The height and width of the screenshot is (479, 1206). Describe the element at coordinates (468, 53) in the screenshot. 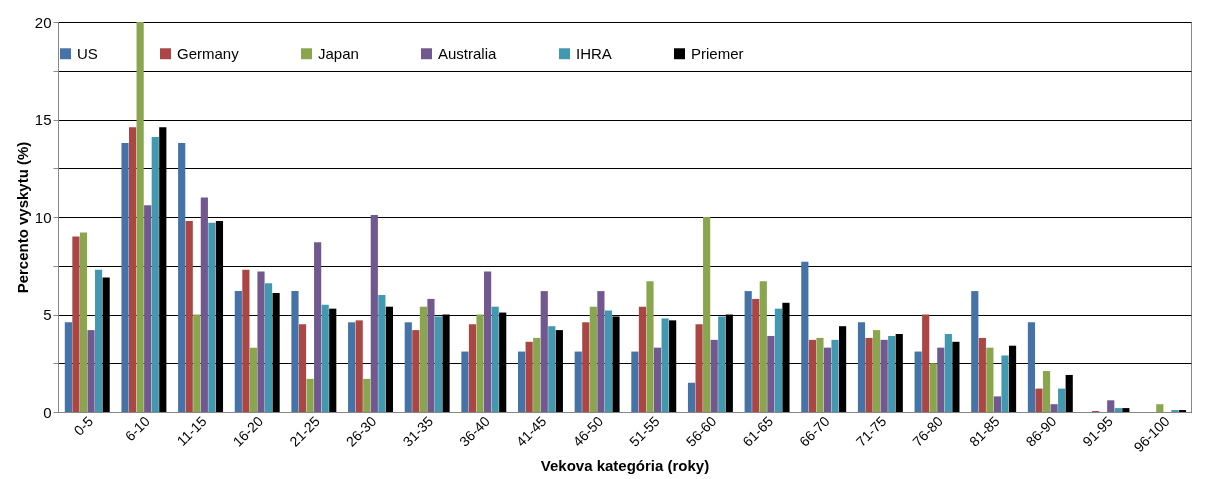

I see `legend-label: Australia` at that location.